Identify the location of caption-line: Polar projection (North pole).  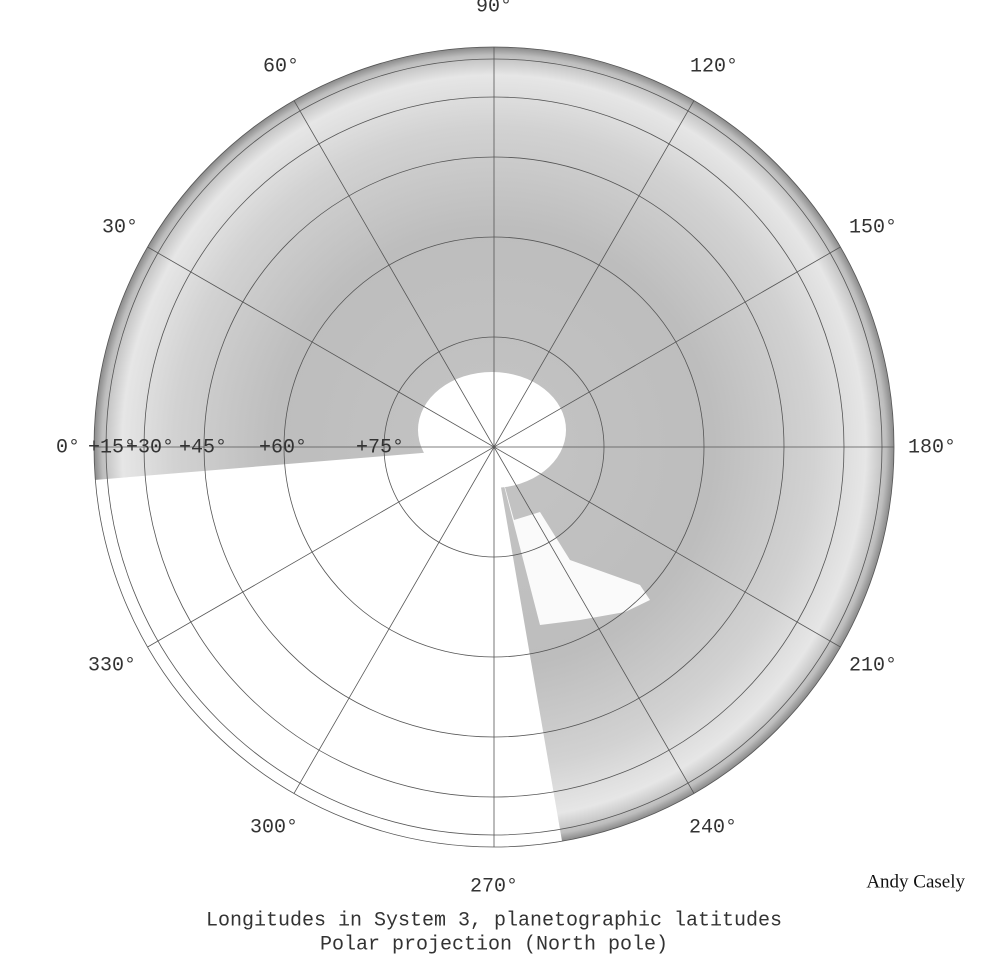
(494, 944).